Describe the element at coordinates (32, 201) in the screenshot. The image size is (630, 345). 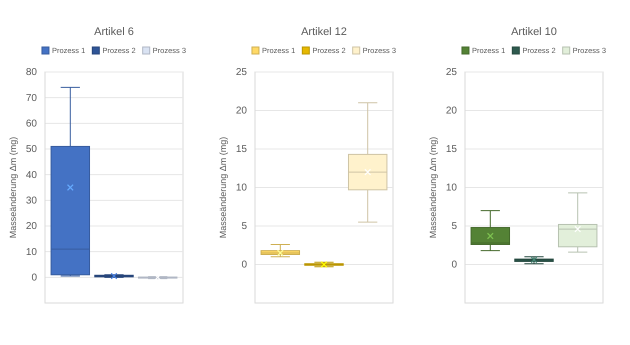
I see `y-tick-label: 30` at that location.